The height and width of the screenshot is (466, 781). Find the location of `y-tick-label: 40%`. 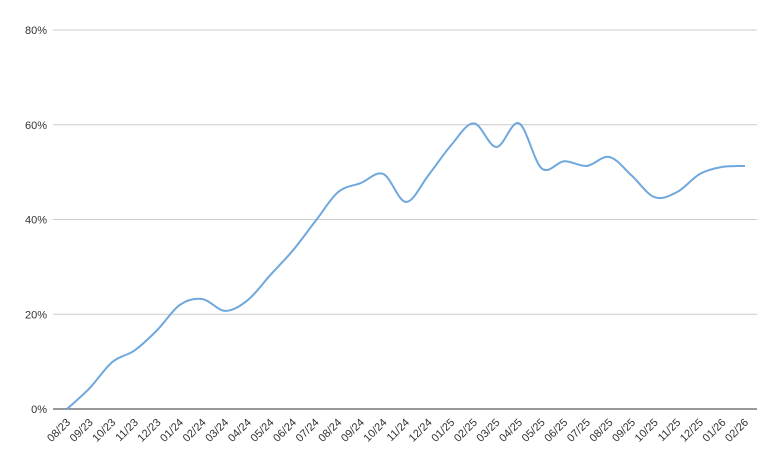

y-tick-label: 40% is located at coordinates (36, 221).